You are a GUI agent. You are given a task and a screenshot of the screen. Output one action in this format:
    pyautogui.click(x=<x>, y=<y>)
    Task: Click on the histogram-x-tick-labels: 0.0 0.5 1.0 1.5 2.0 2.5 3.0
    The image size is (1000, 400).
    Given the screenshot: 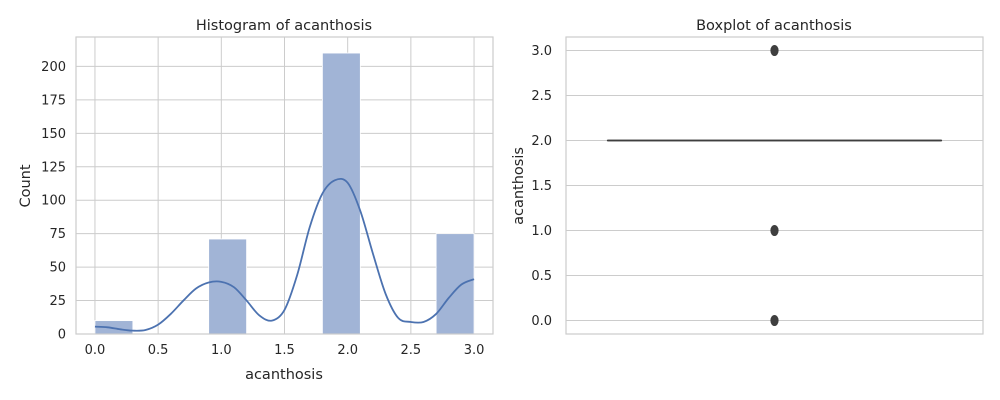 What is the action you would take?
    pyautogui.click(x=285, y=350)
    